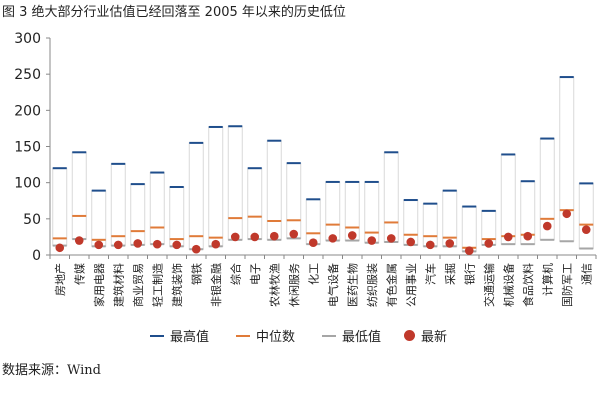  I want to click on legend-latest-swatch, so click(409, 335).